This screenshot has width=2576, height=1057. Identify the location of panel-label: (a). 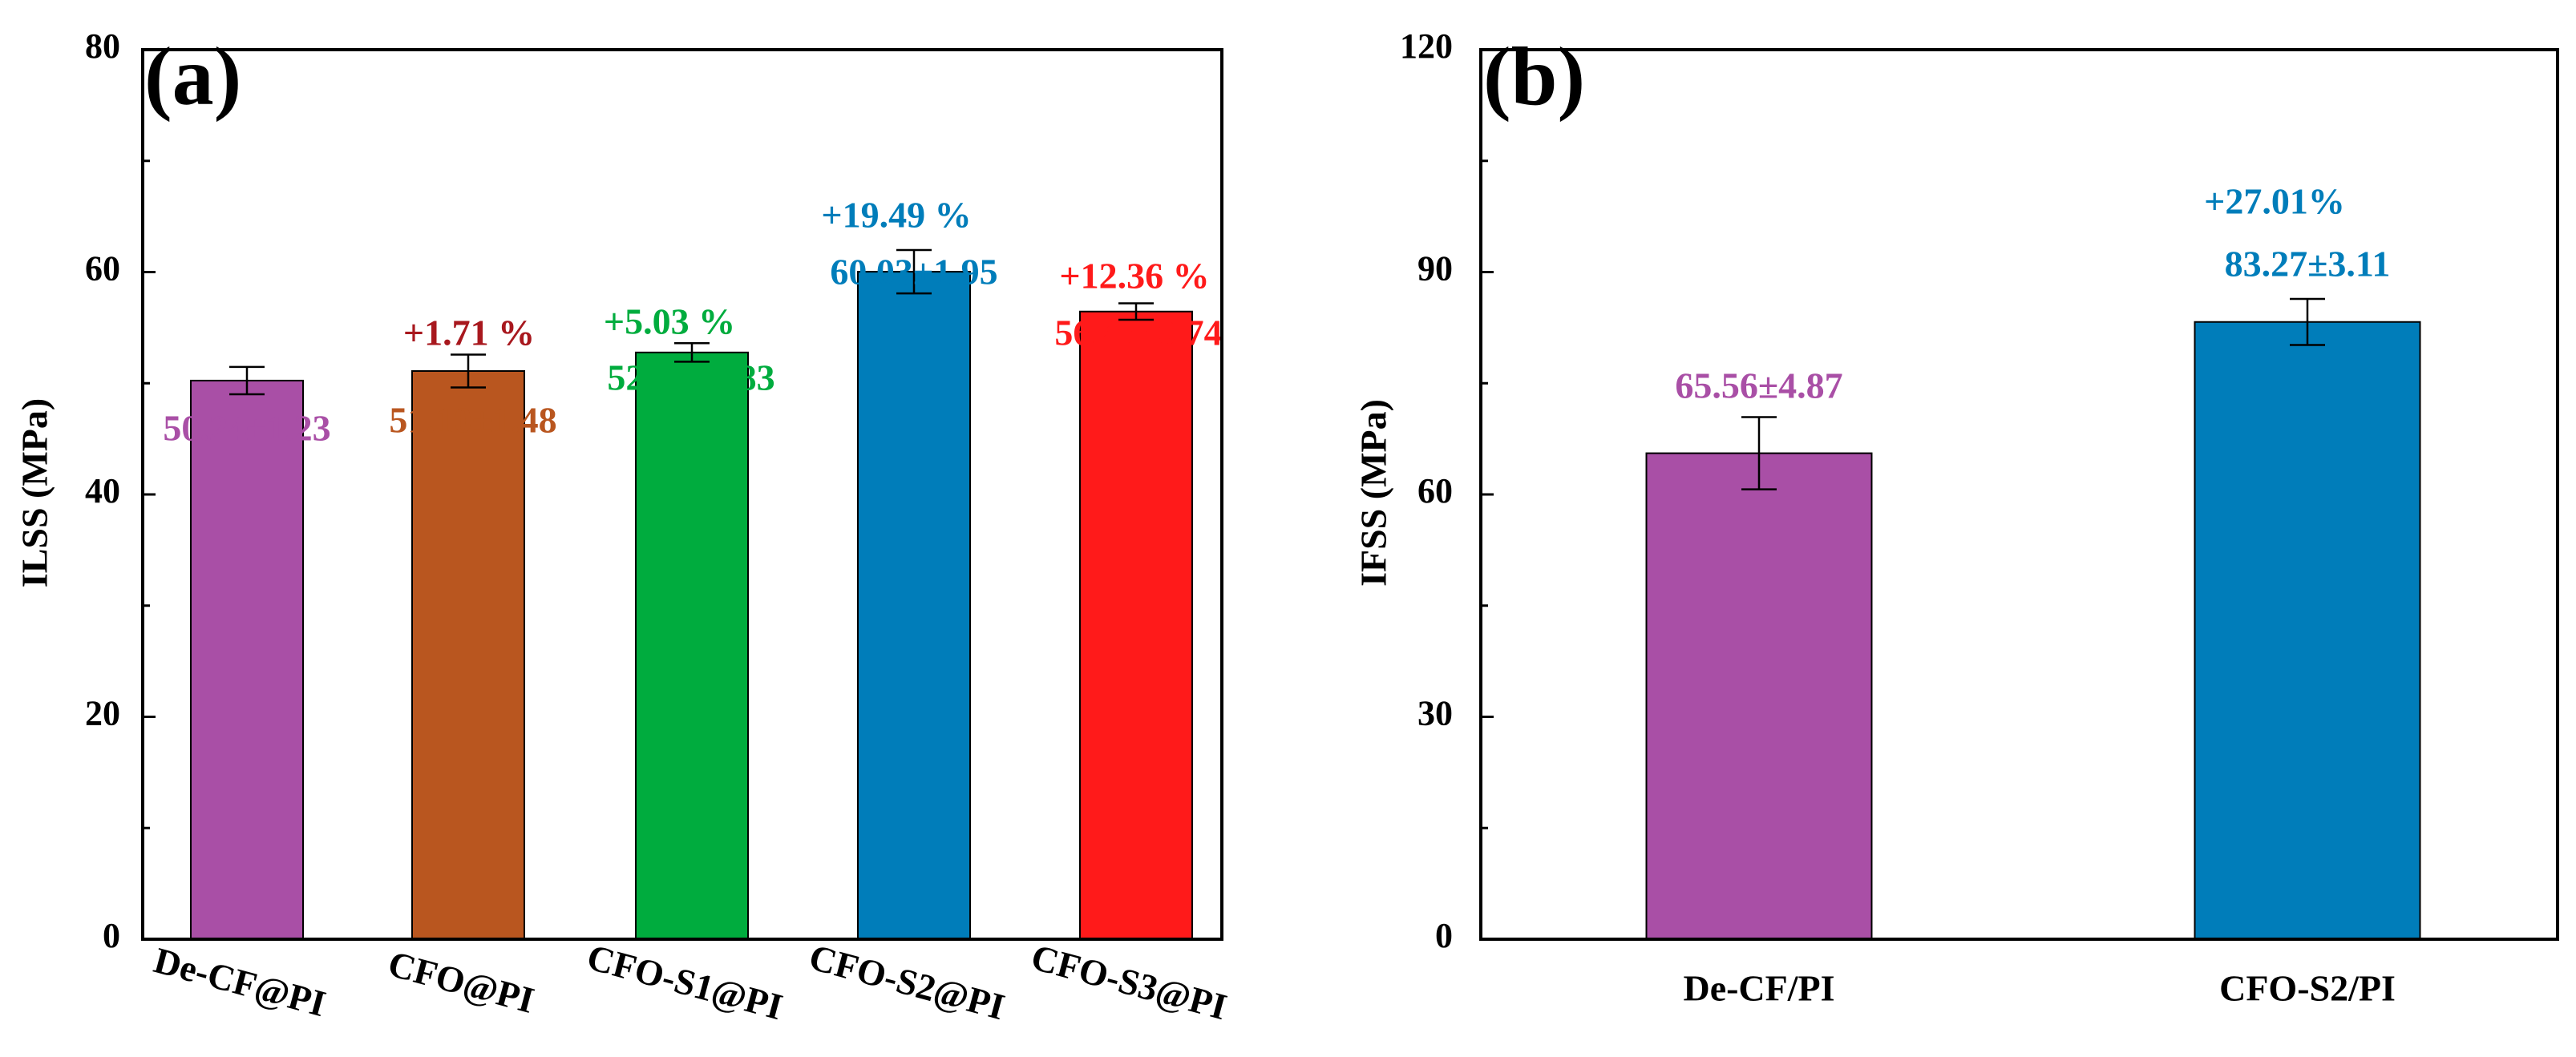
(192, 76).